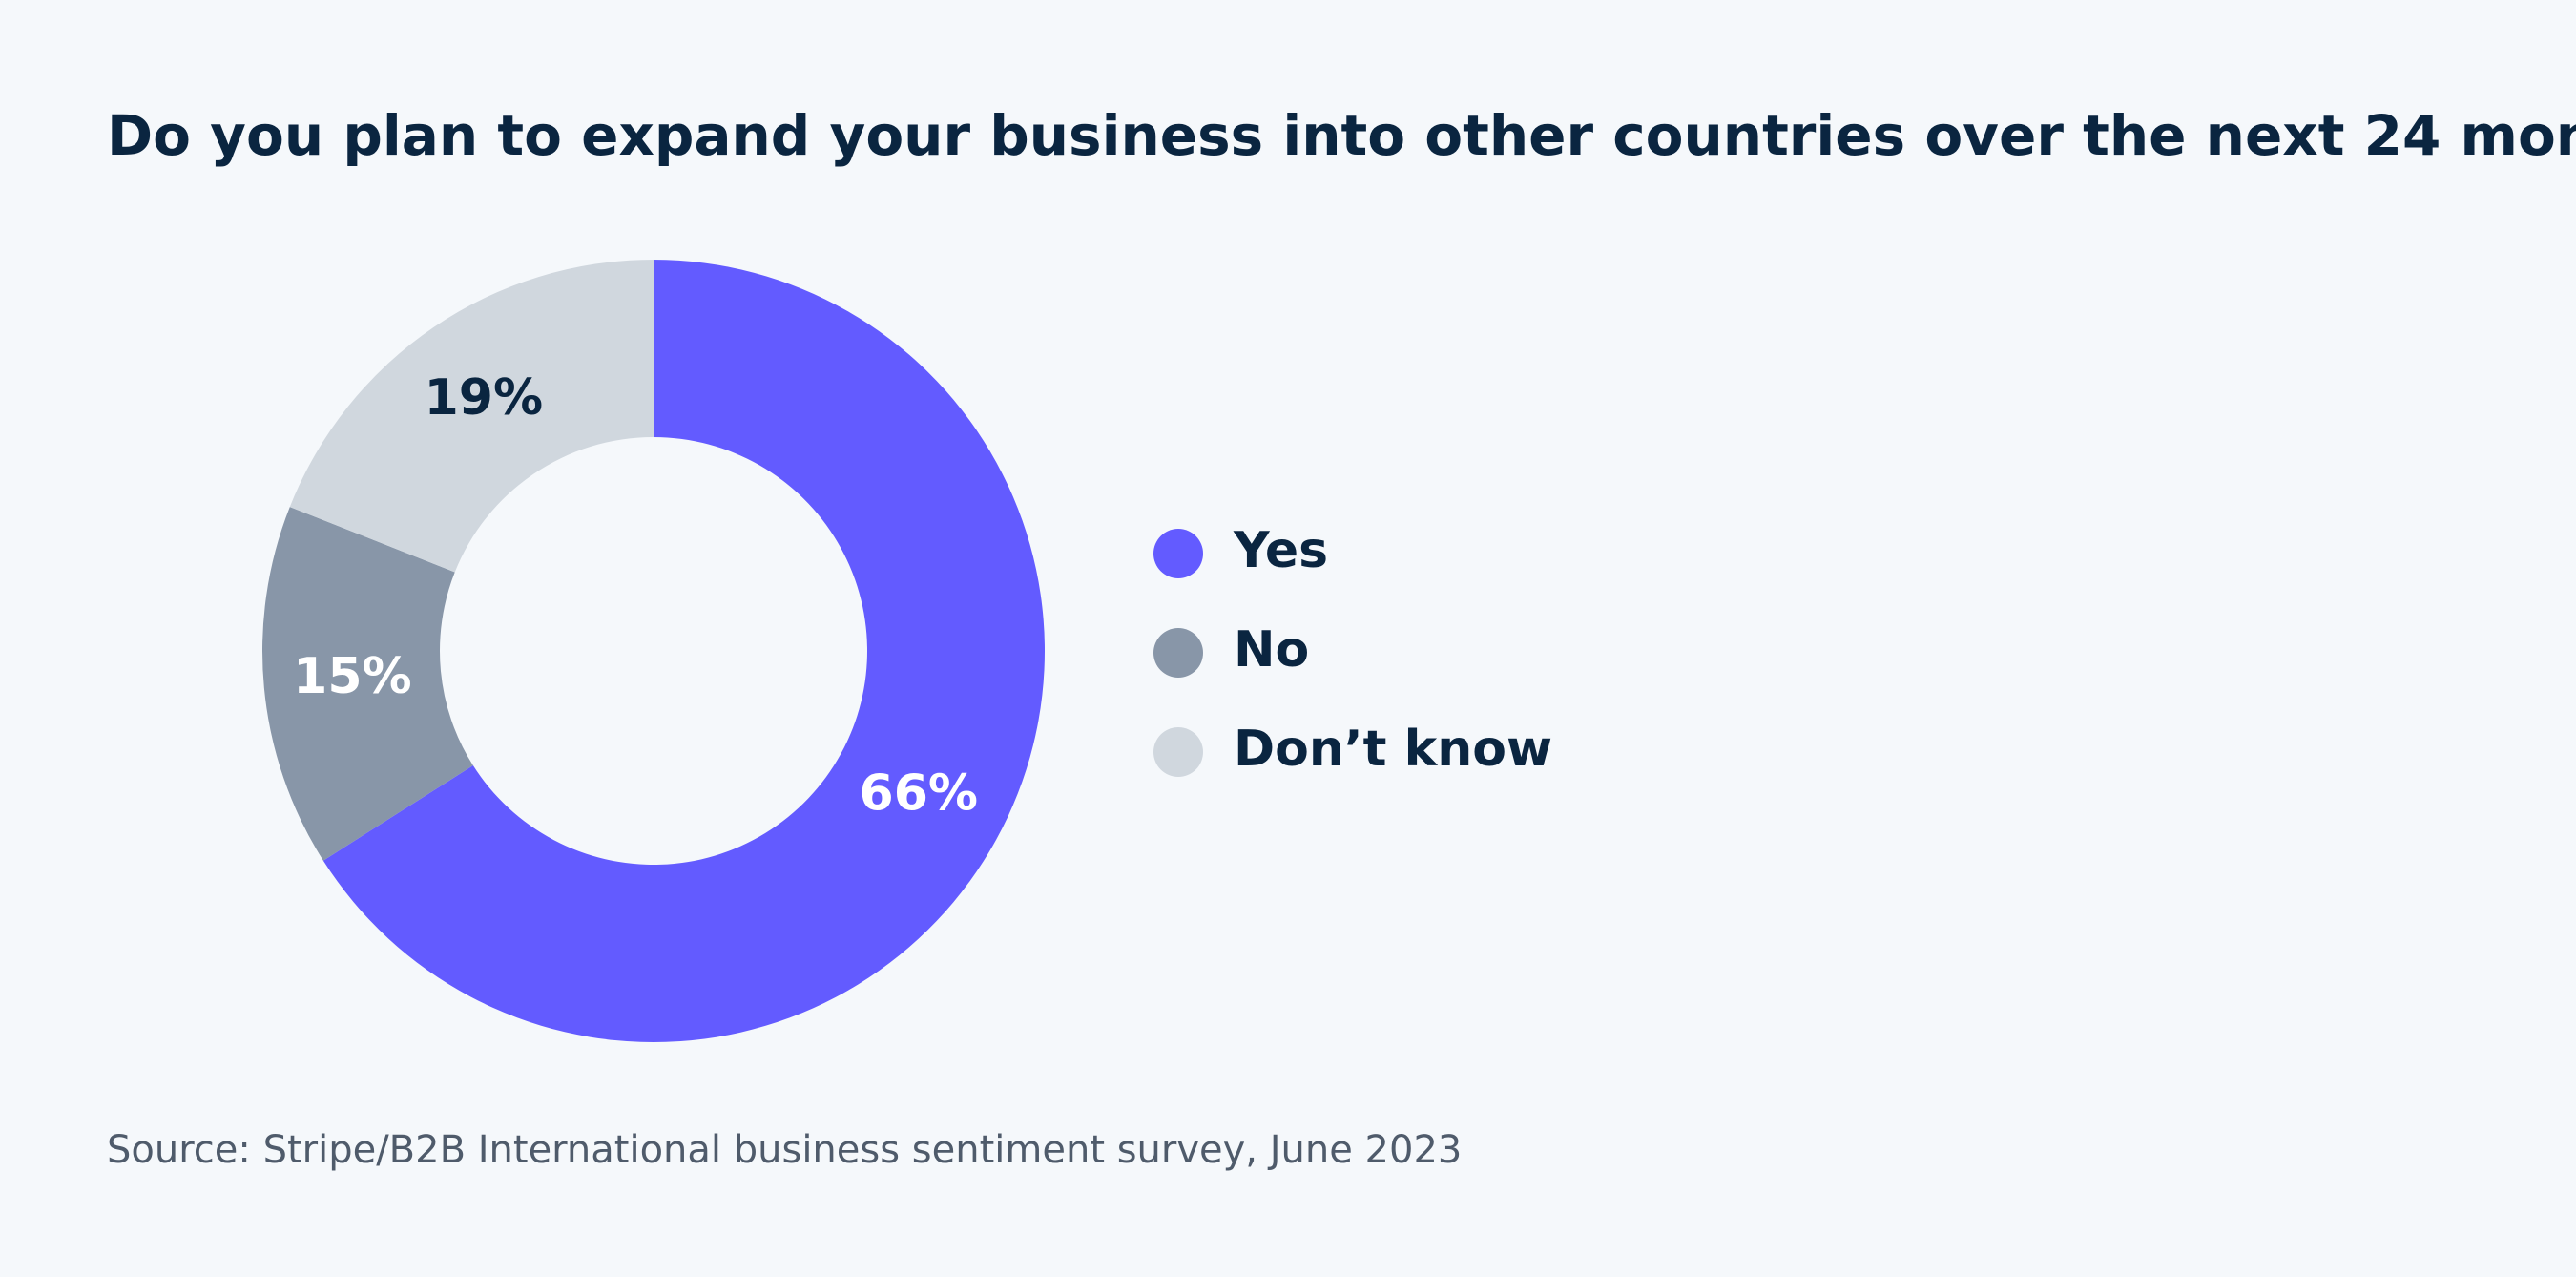 Image resolution: width=2576 pixels, height=1277 pixels. I want to click on legend-label: Don’t know, so click(1393, 749).